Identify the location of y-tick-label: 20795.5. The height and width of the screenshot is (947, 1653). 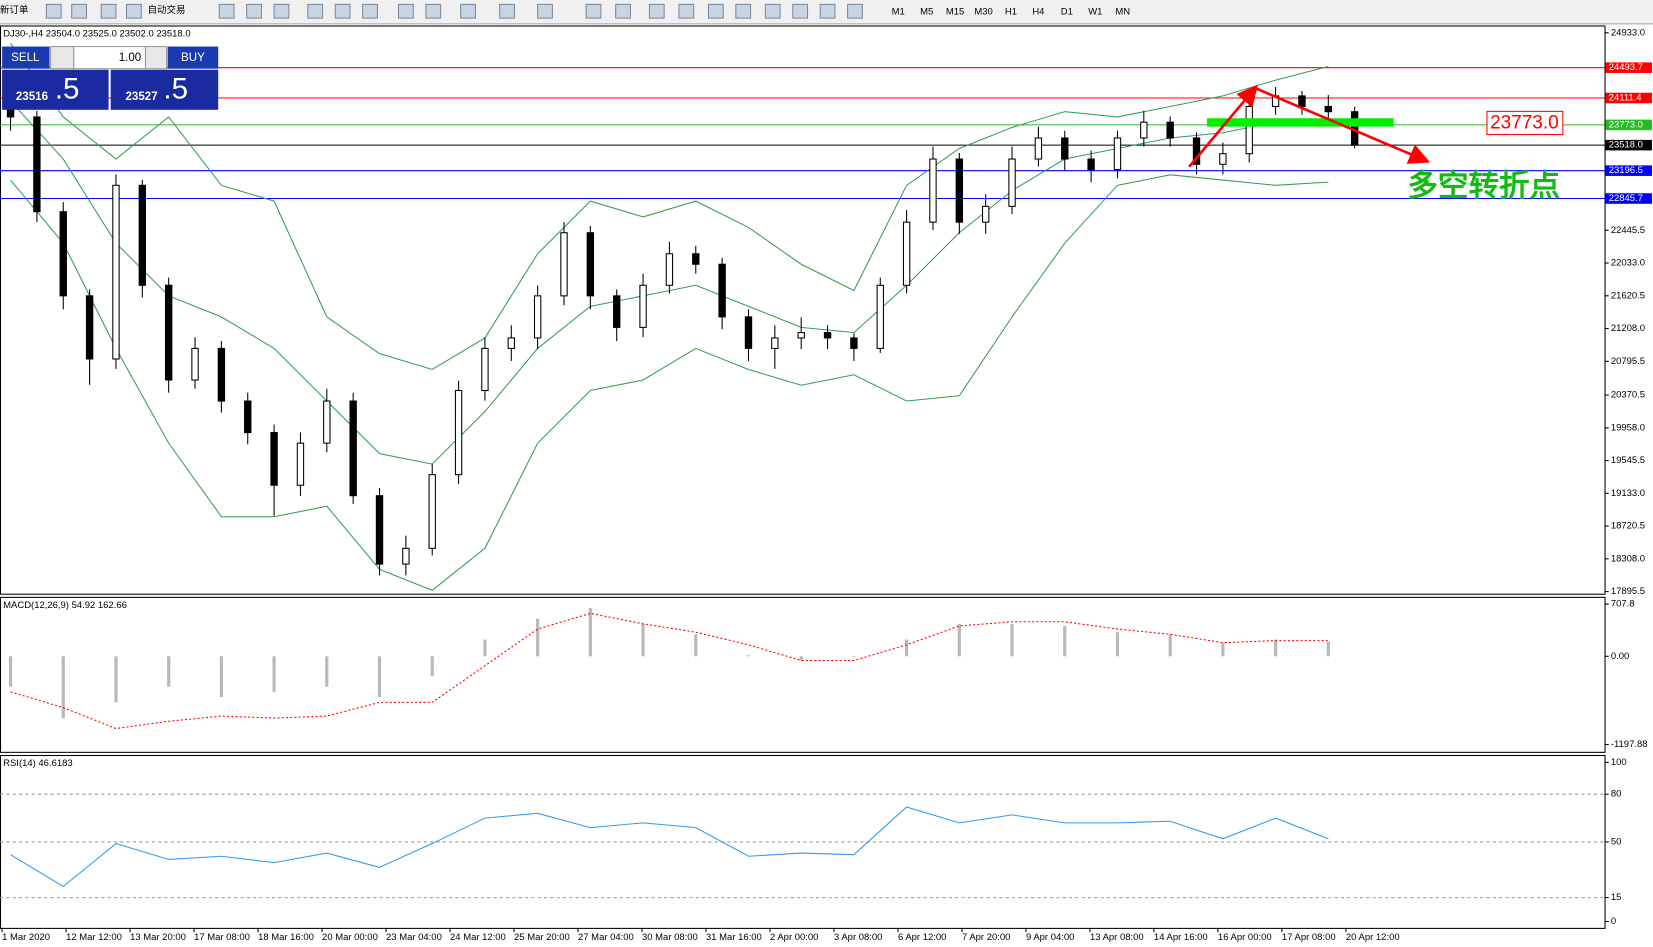
(1628, 361).